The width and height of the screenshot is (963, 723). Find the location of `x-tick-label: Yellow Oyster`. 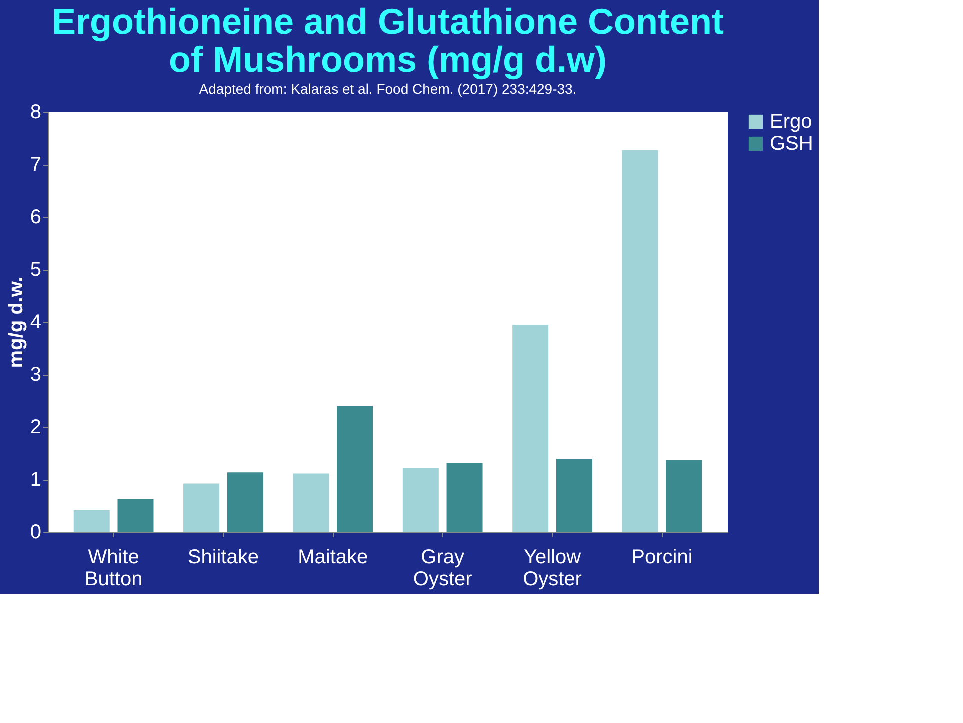

x-tick-label: Yellow Oyster is located at coordinates (552, 568).